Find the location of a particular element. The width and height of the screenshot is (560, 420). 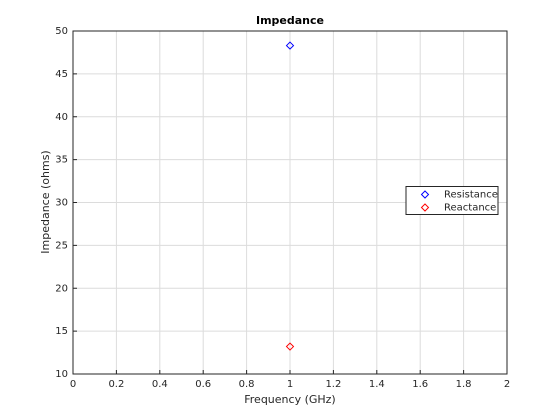

x-tick-label: 0 is located at coordinates (73, 384).